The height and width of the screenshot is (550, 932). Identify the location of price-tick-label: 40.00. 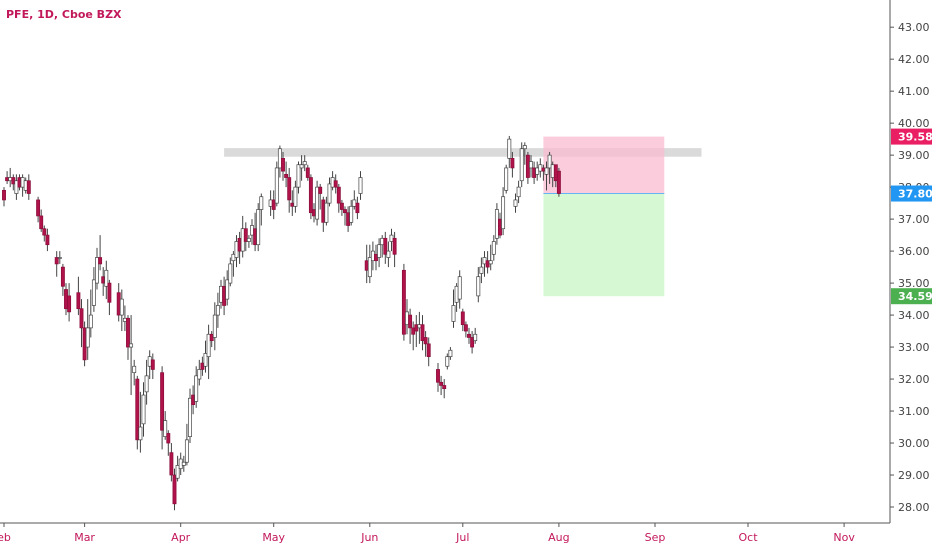
(914, 123).